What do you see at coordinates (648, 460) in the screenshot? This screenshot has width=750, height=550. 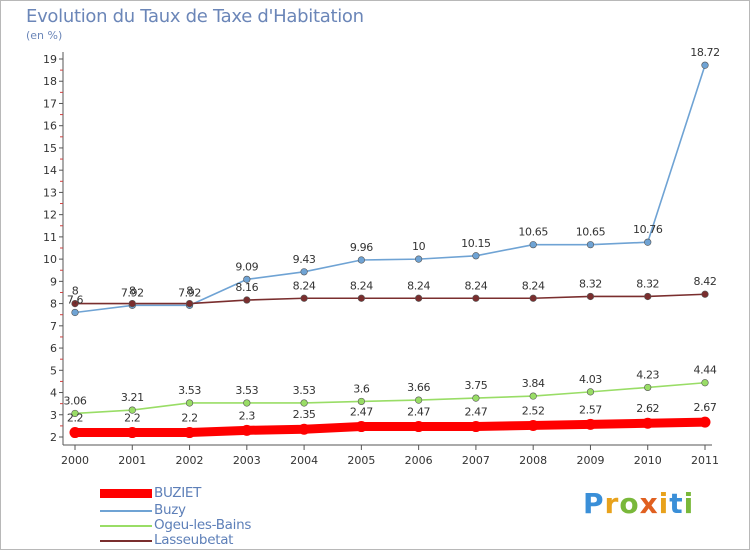 I see `x-tick-label: 2010` at bounding box center [648, 460].